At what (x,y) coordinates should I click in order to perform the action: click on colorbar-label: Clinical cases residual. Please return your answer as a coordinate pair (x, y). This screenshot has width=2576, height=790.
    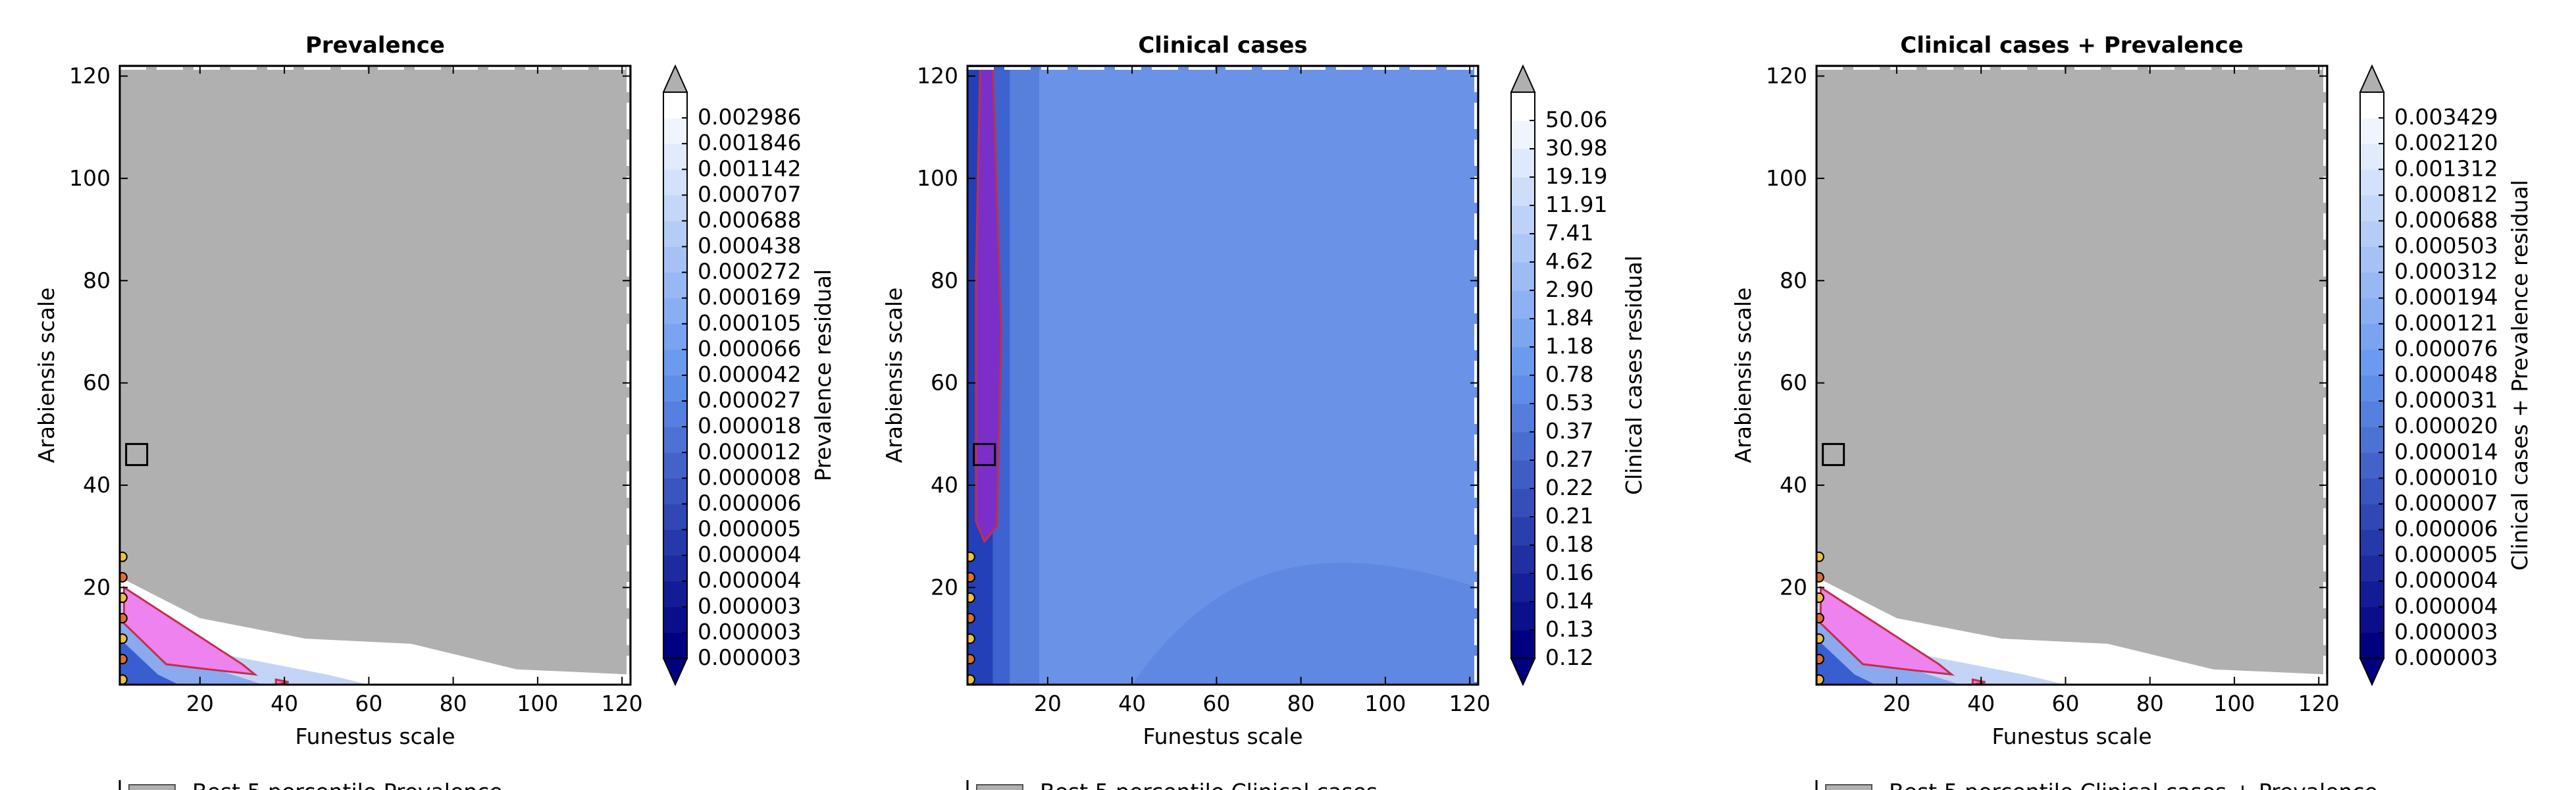
    Looking at the image, I should click on (1634, 375).